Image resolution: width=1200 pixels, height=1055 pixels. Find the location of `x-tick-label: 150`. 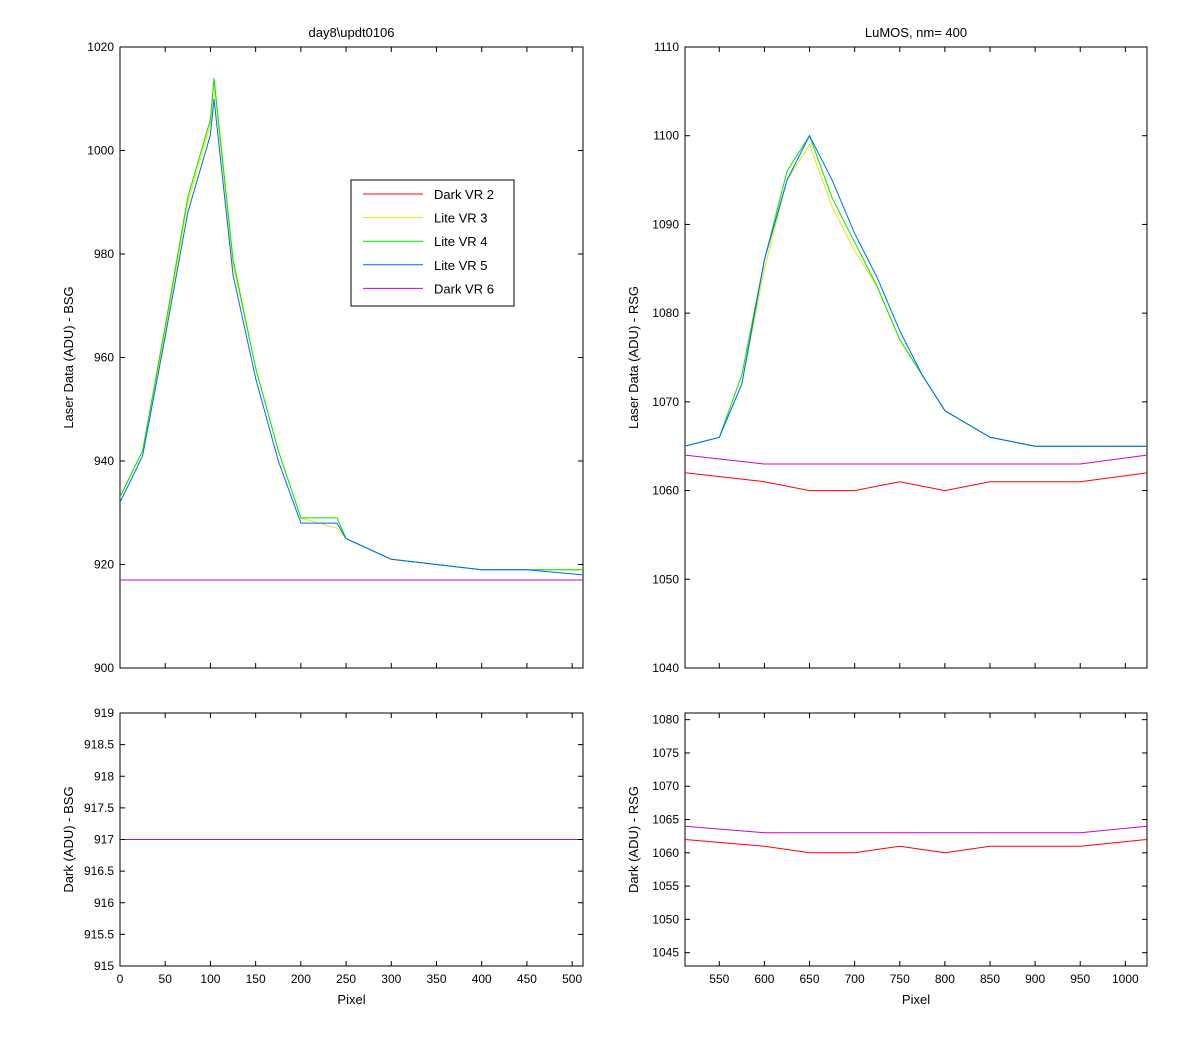

x-tick-label: 150 is located at coordinates (256, 979).